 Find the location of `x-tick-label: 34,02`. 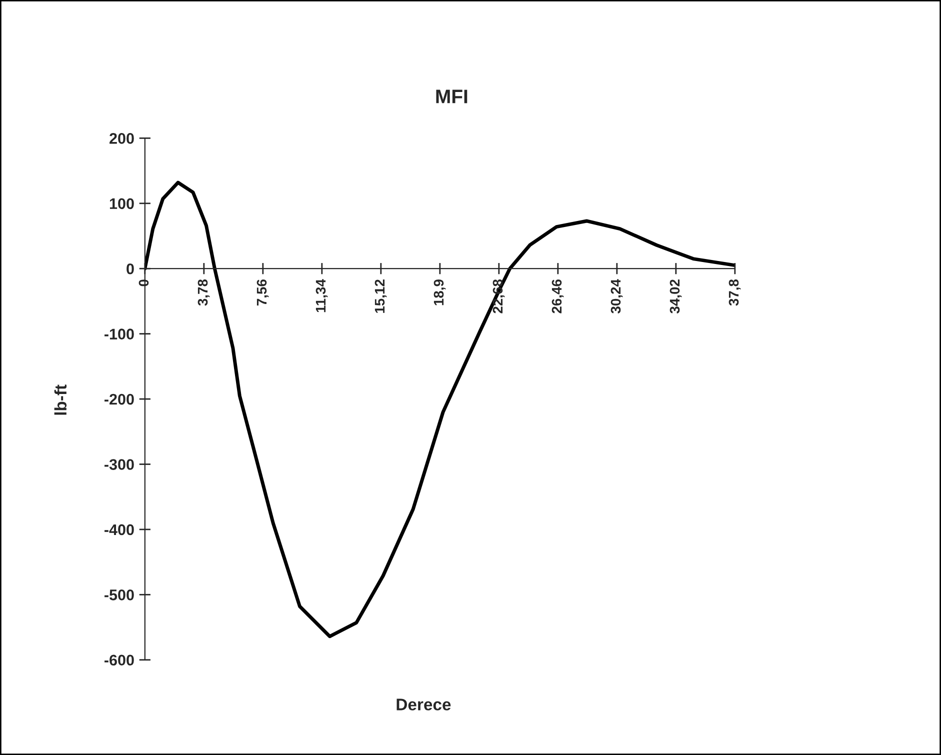

x-tick-label: 34,02 is located at coordinates (676, 297).